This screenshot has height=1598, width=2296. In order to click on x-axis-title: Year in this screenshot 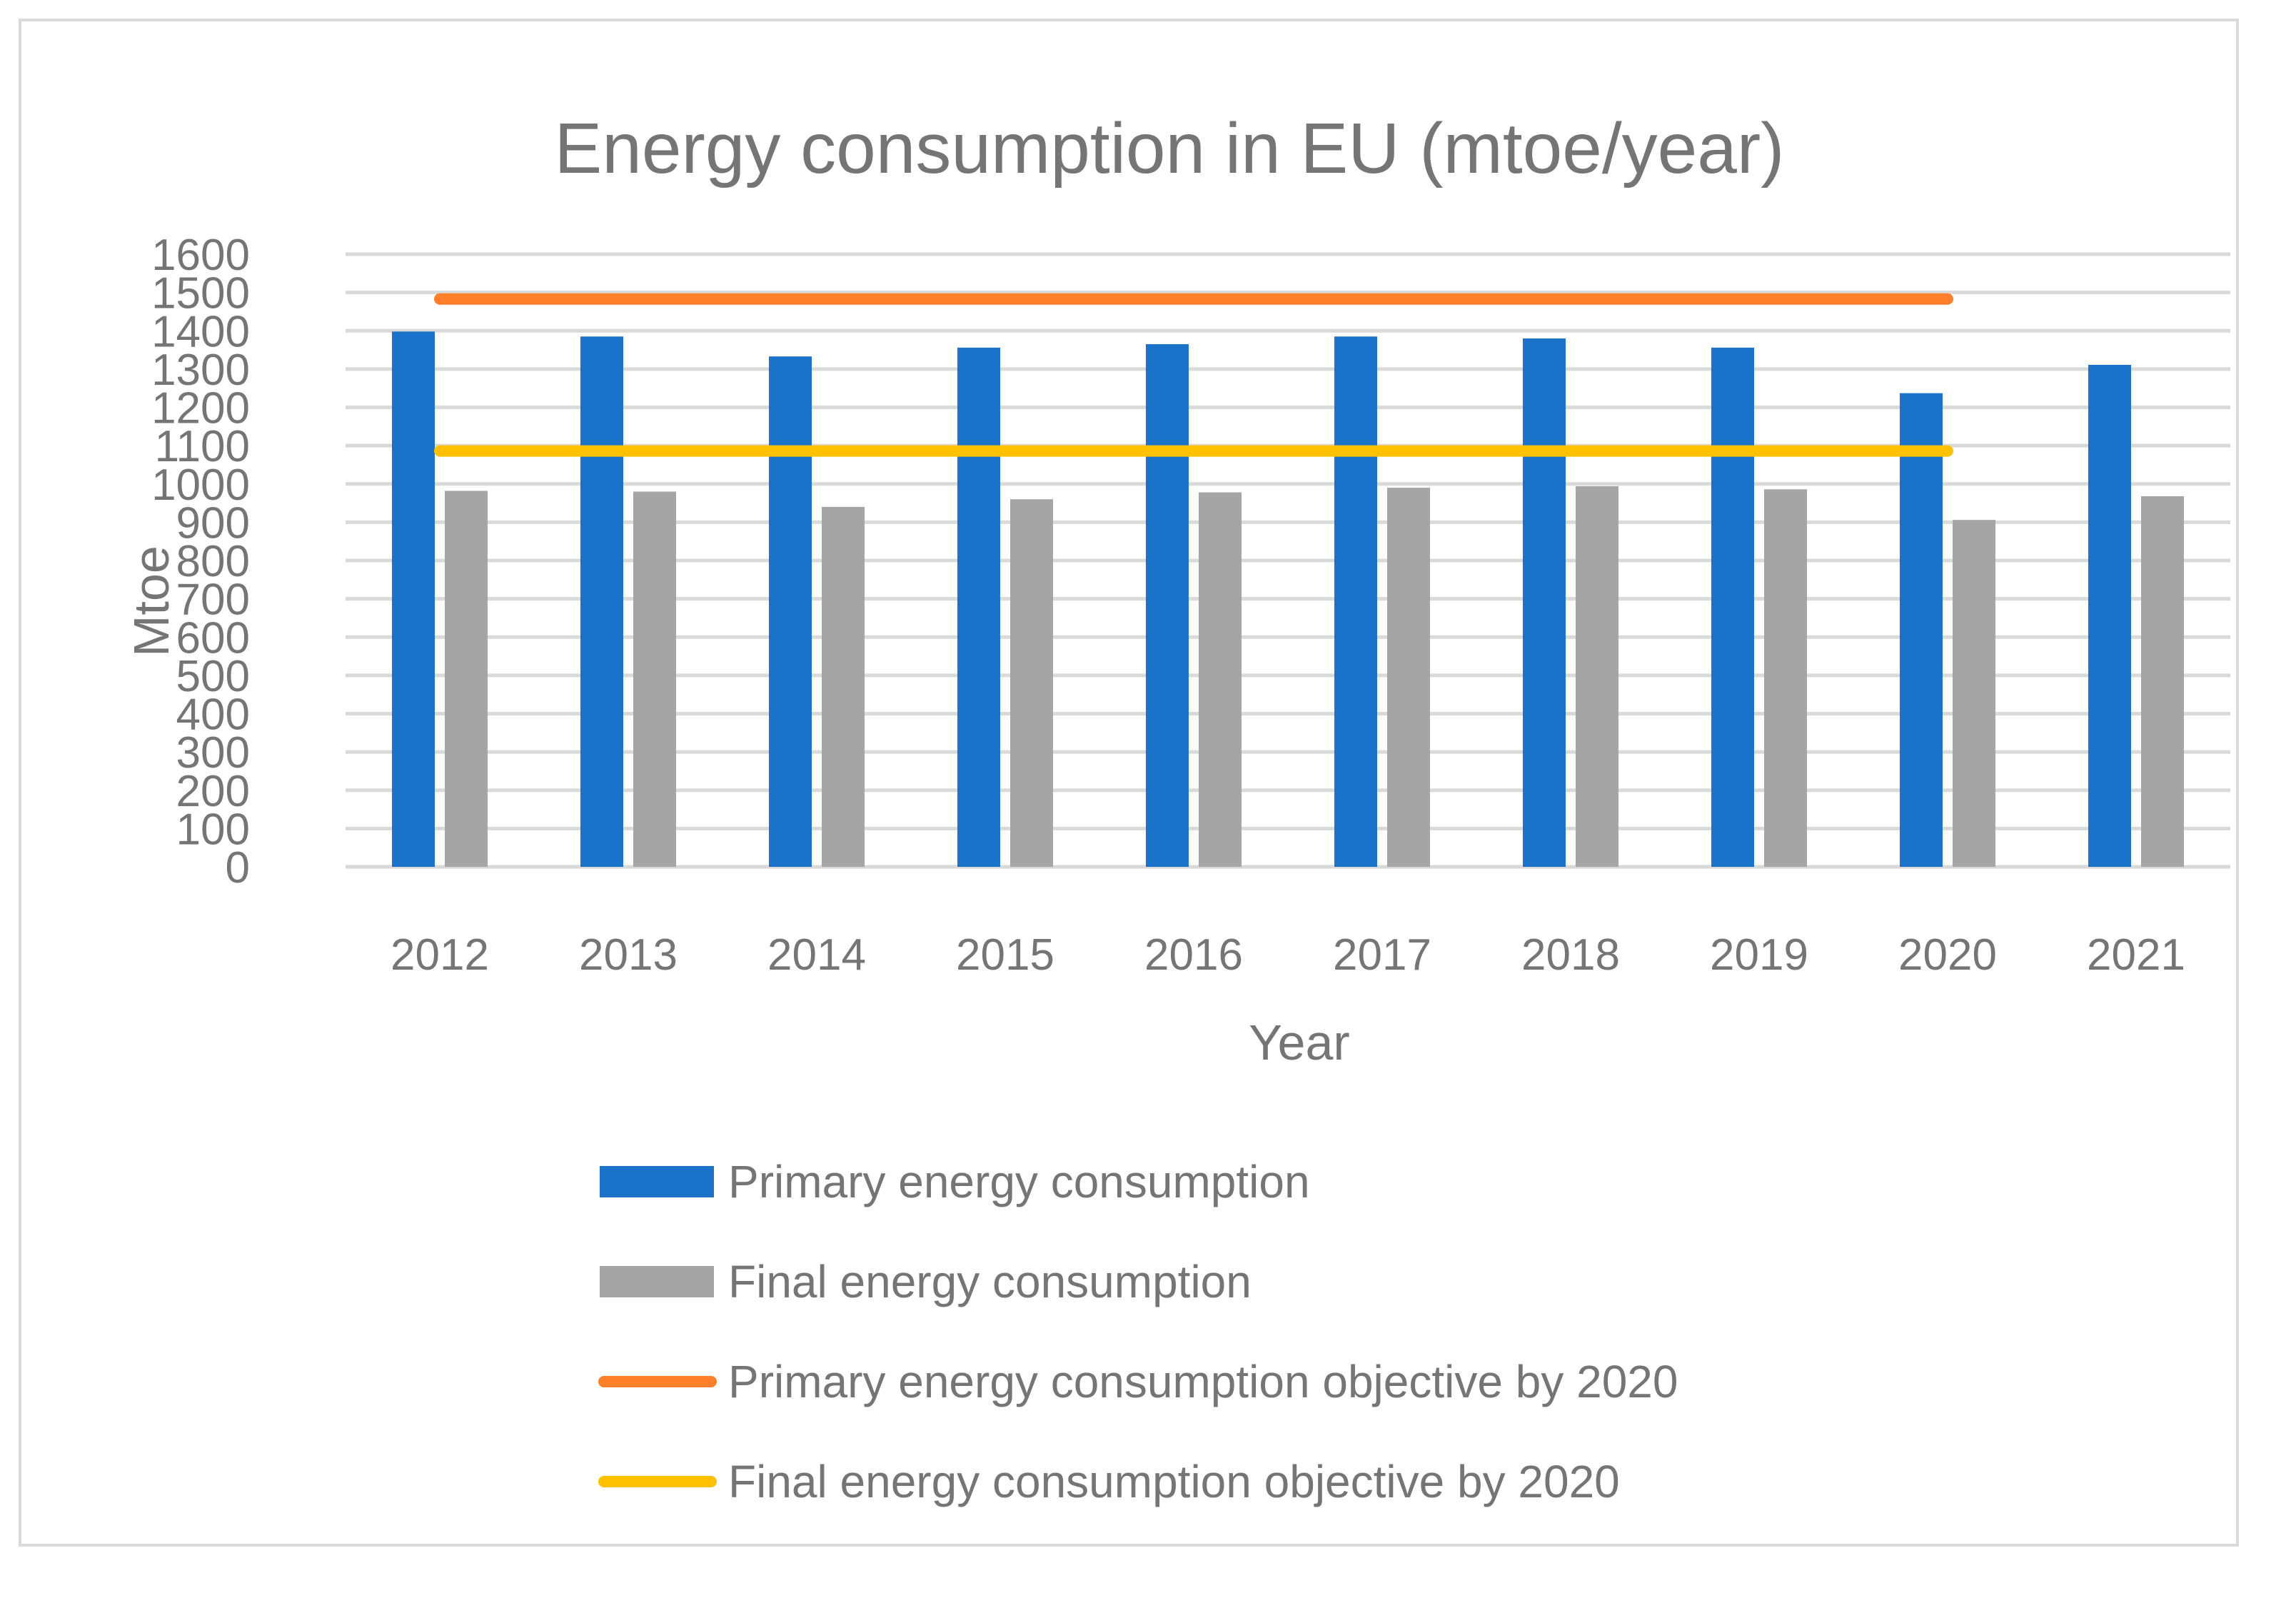, I will do `click(1299, 1042)`.